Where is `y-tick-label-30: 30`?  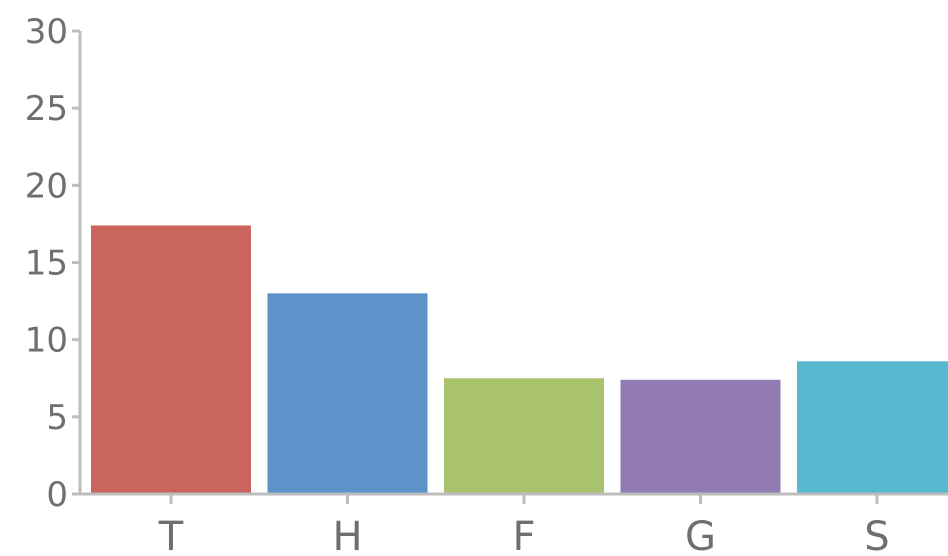
y-tick-label-30: 30 is located at coordinates (46, 32).